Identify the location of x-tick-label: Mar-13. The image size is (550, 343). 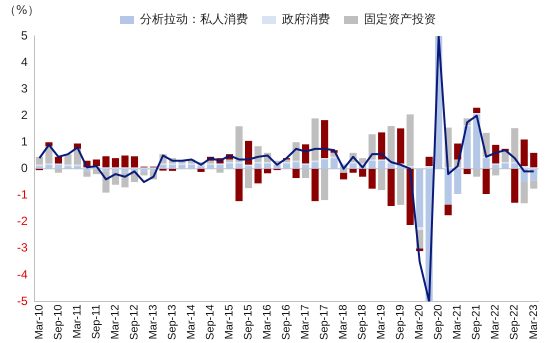
(154, 322).